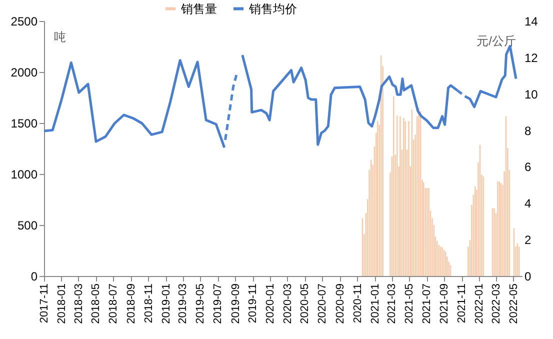  I want to click on y-tick-label: 1000, so click(24, 175).